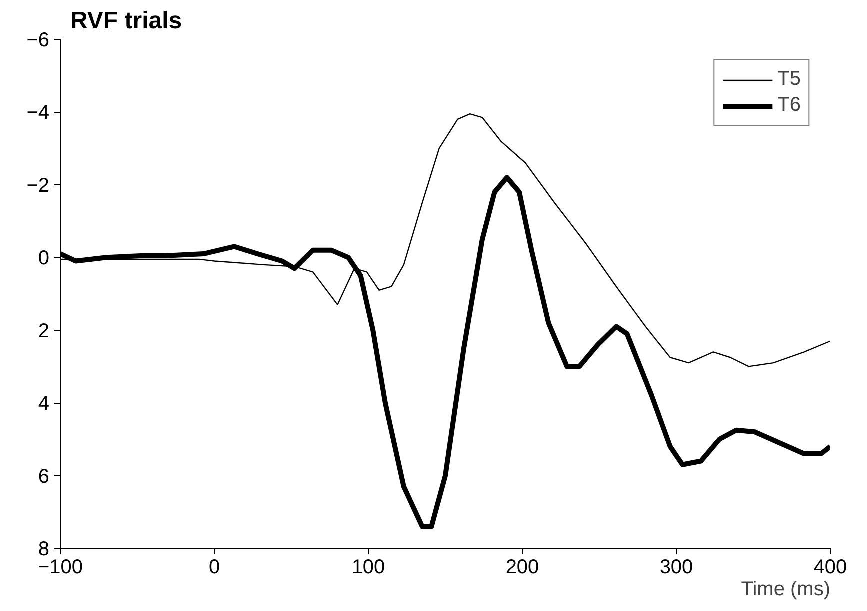  I want to click on y-tick-label: 4, so click(44, 404).